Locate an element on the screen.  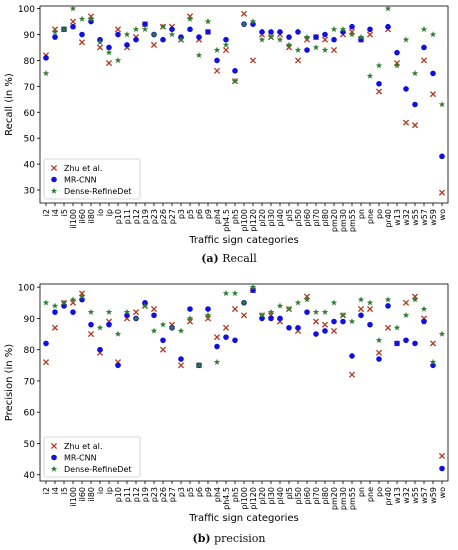
recall-xtick-label: i4 is located at coordinates (55, 212).